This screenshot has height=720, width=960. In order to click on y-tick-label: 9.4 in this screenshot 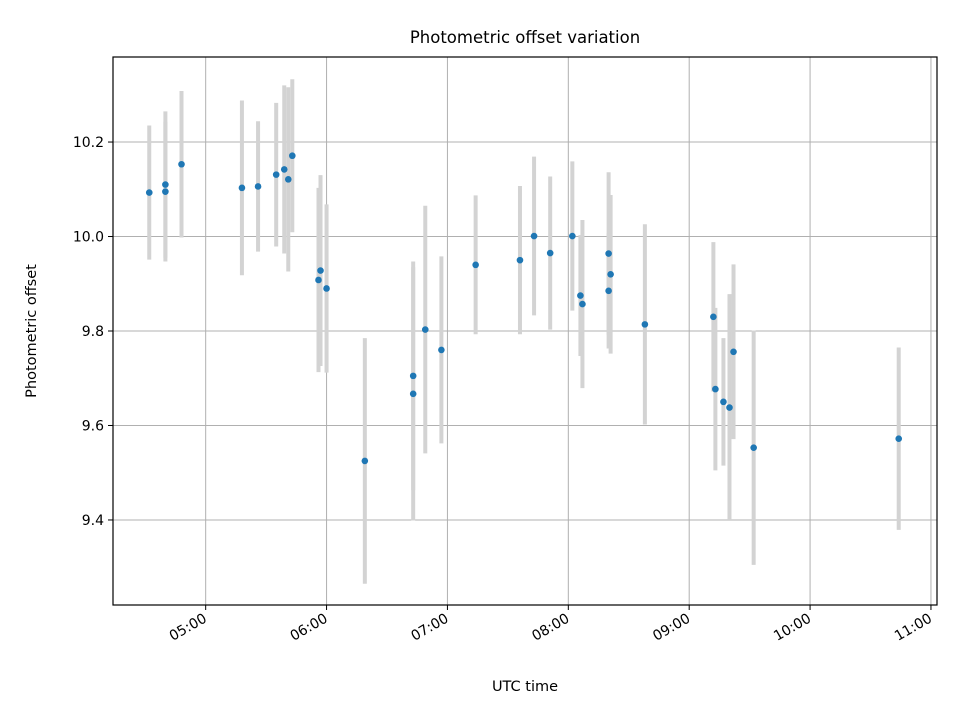, I will do `click(93, 521)`.